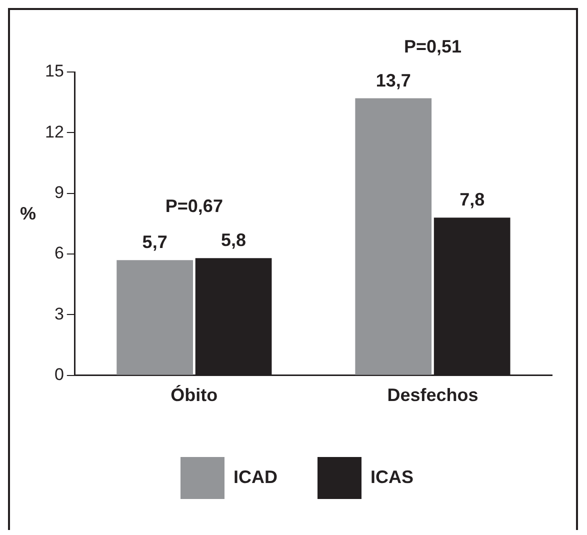 The height and width of the screenshot is (535, 587). I want to click on y-tick-label: 6, so click(59, 253).